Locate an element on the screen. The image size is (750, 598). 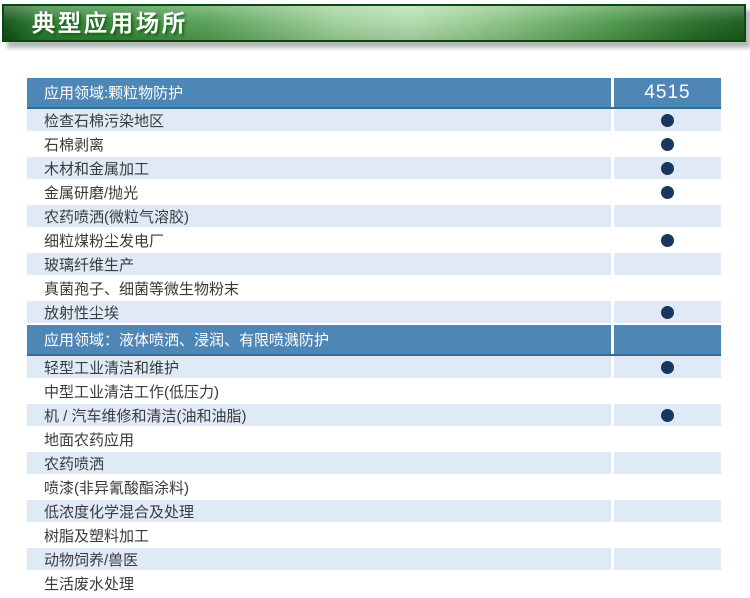
application-cell: 树脂及塑料加工 is located at coordinates (319, 535).